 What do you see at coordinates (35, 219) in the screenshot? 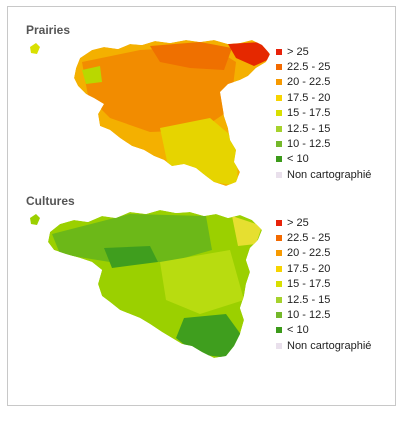
I see `cultures-enclave` at bounding box center [35, 219].